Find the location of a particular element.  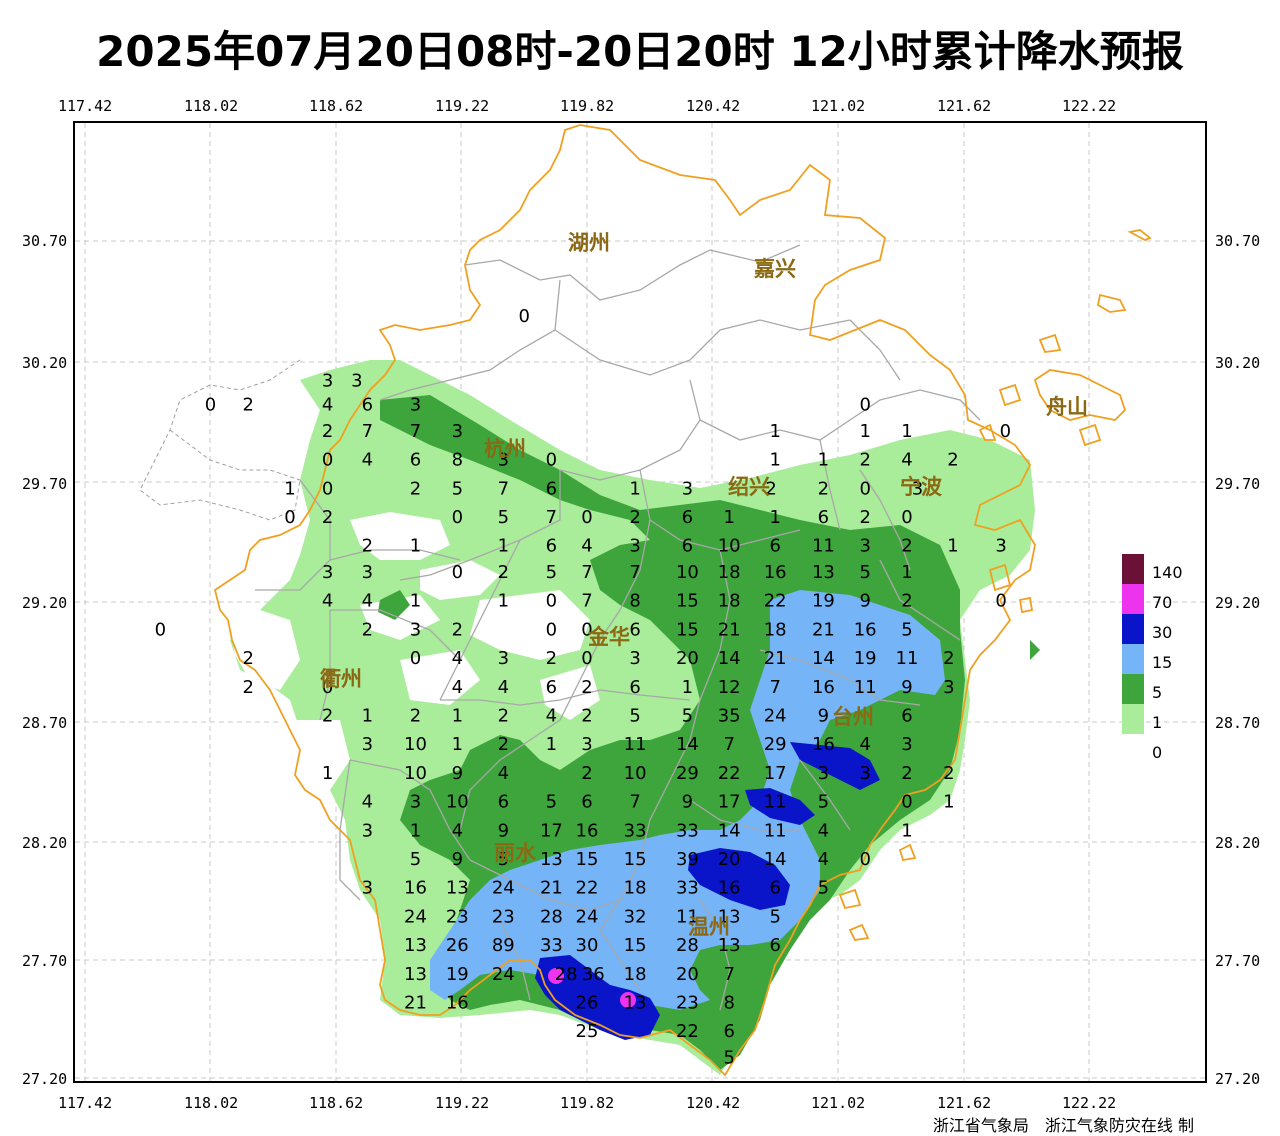

station-value: 36 is located at coordinates (593, 974).